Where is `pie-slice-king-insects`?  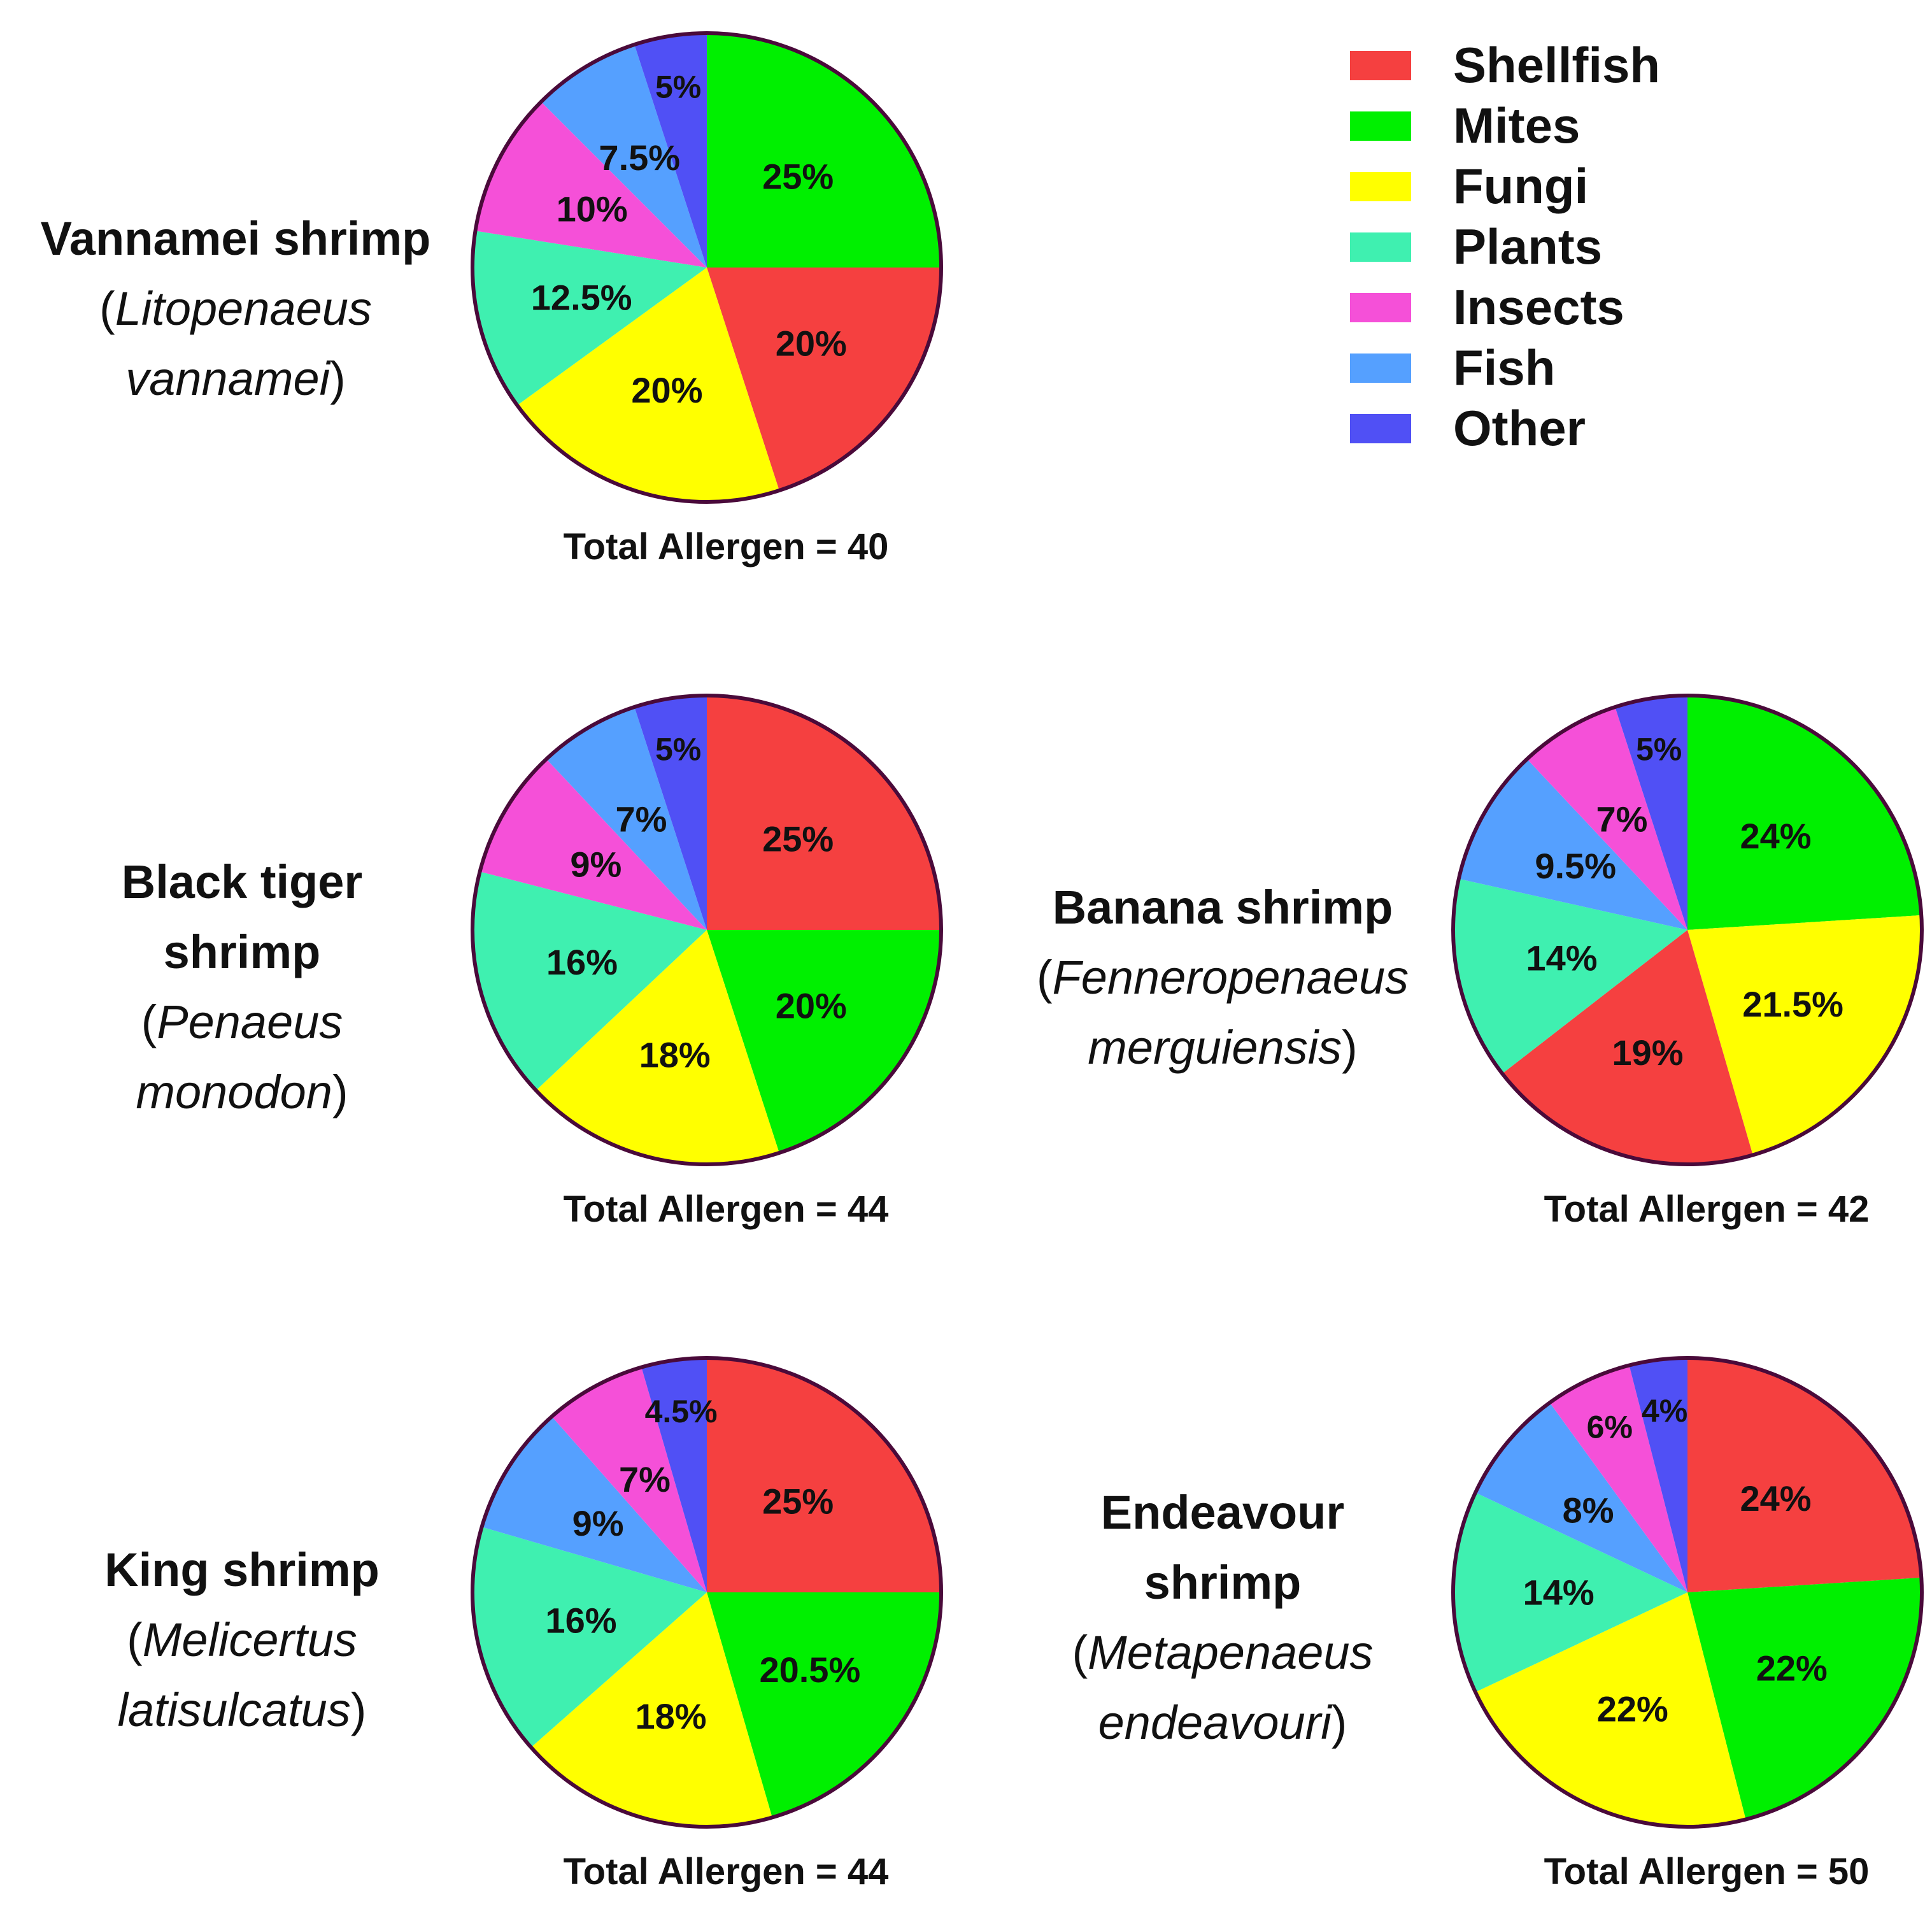
pie-slice-king-insects is located at coordinates (629, 1479).